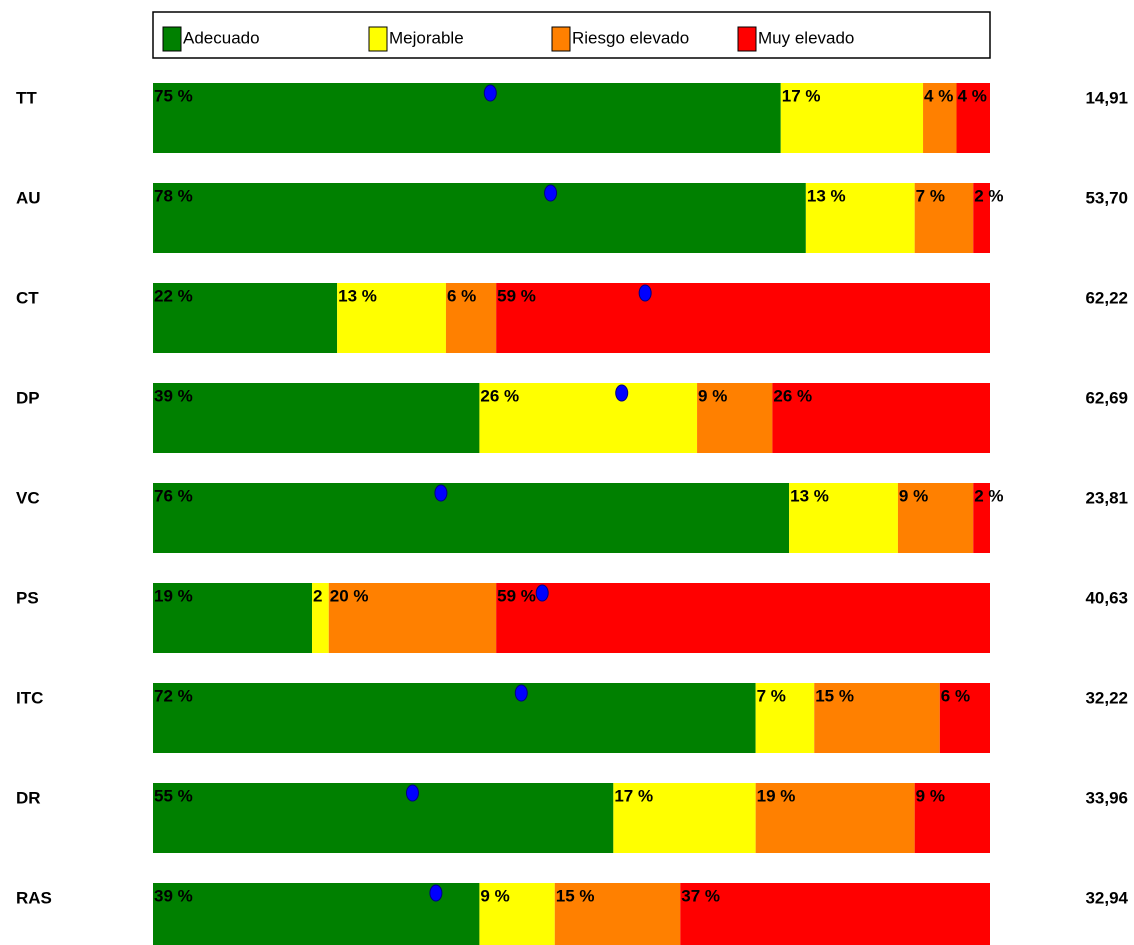 The image size is (1134, 945). I want to click on score-label: 40,63, so click(1106, 597).